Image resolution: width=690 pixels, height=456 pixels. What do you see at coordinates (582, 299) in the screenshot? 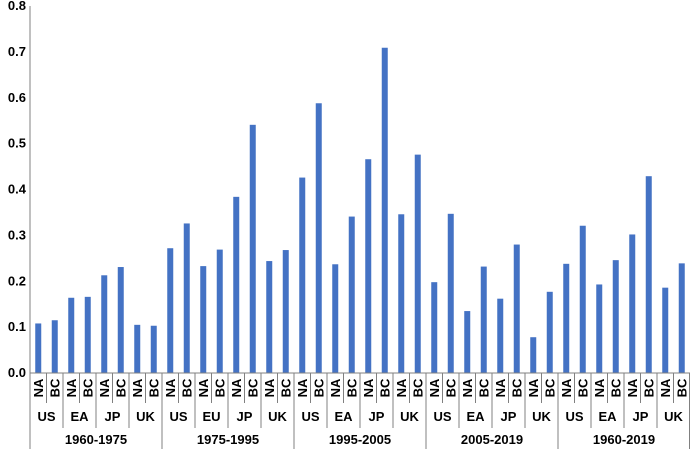
I see `bar-1960-2019-US-BC` at bounding box center [582, 299].